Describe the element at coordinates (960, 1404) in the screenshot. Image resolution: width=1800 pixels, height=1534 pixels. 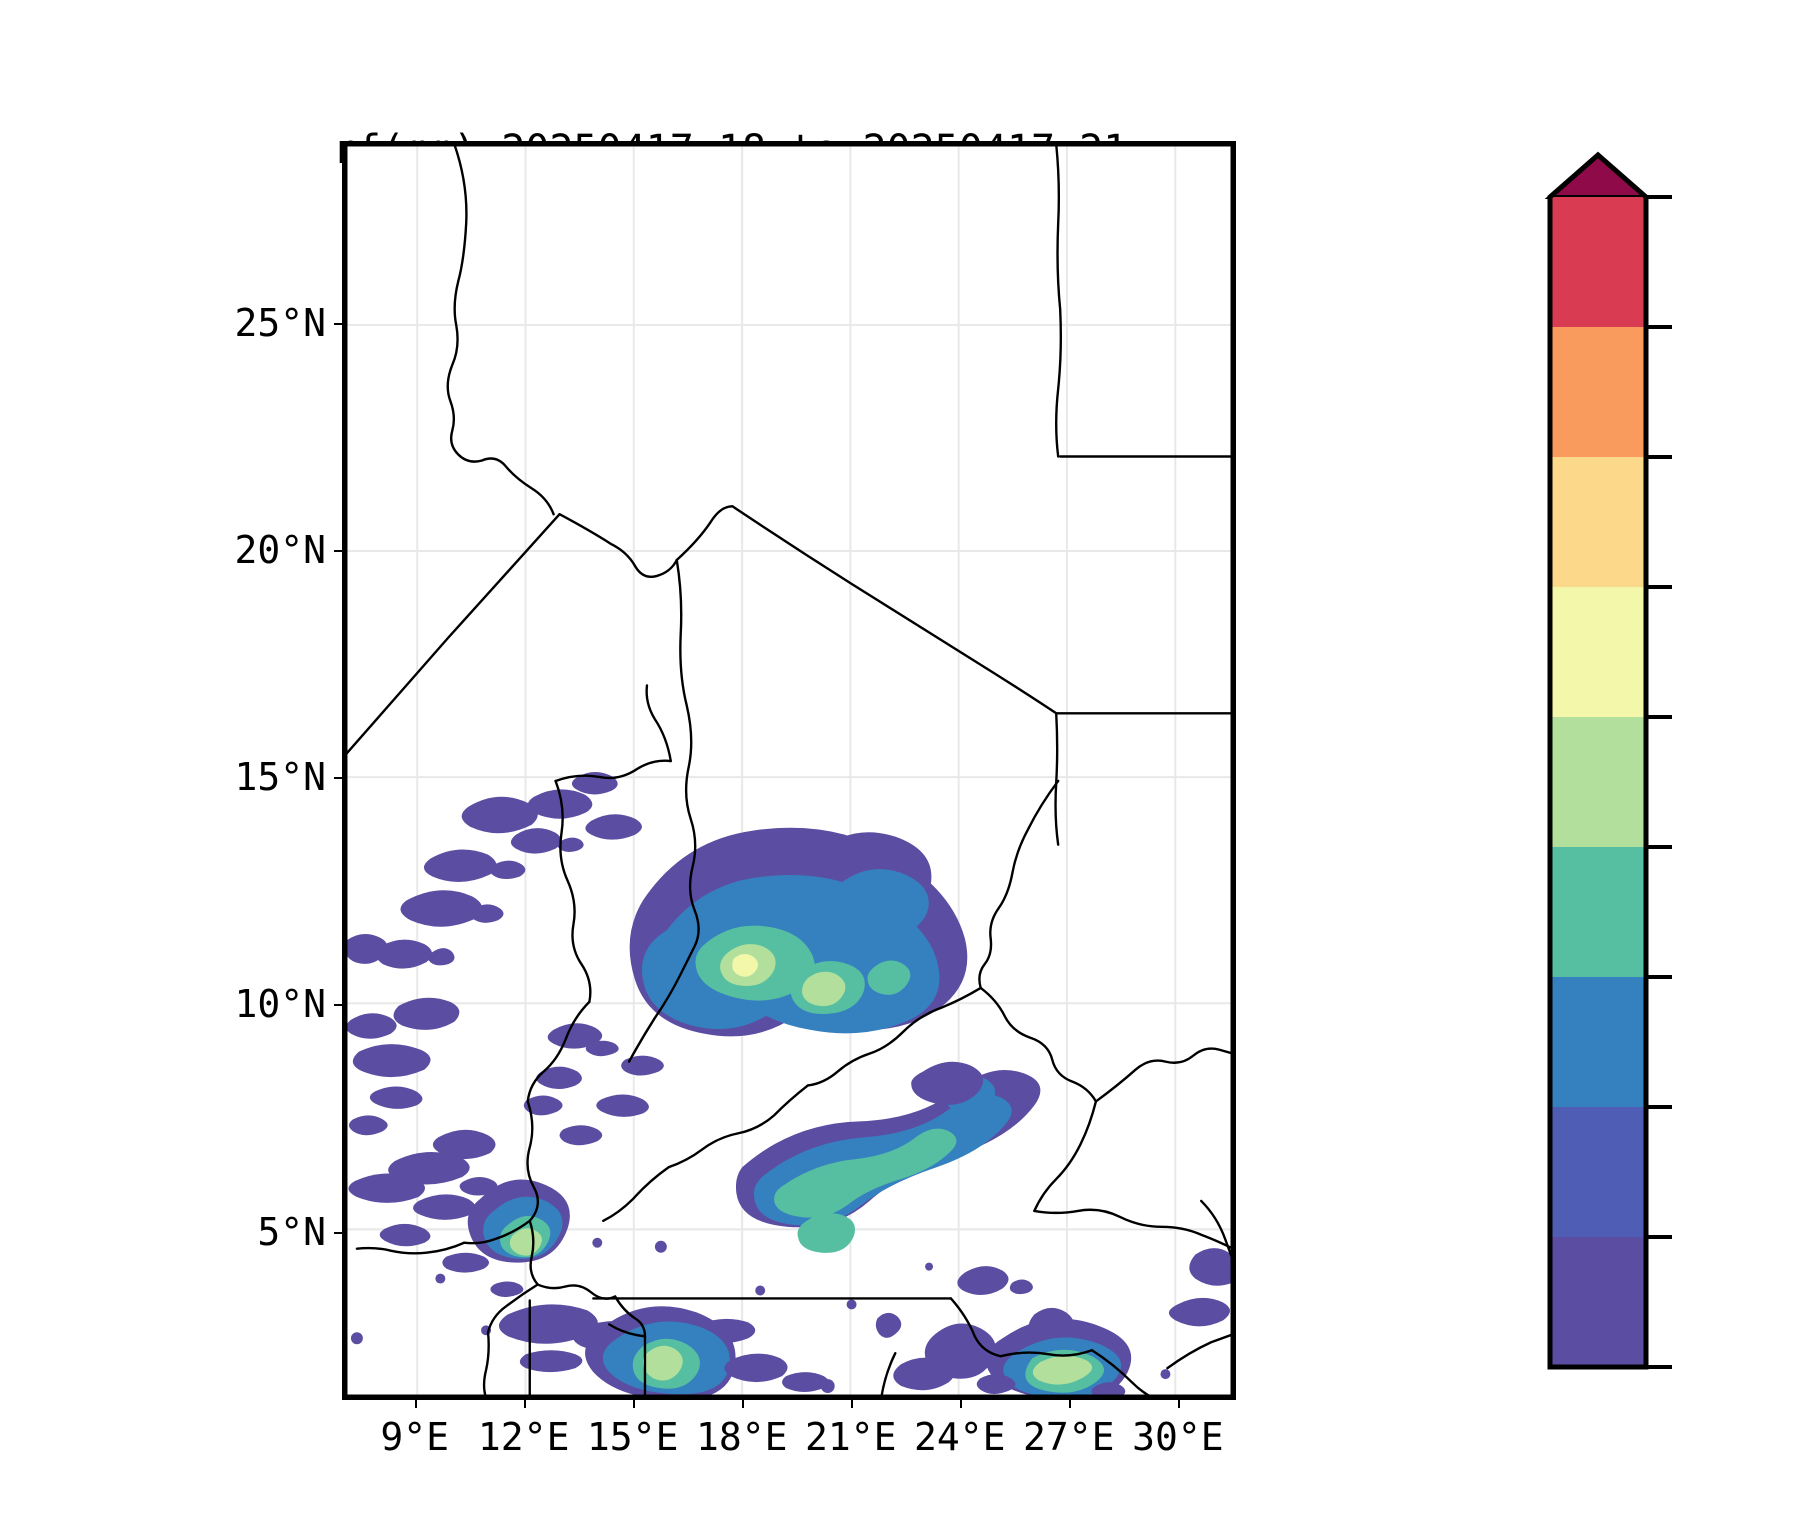
I see `xtick-mark-24E` at that location.